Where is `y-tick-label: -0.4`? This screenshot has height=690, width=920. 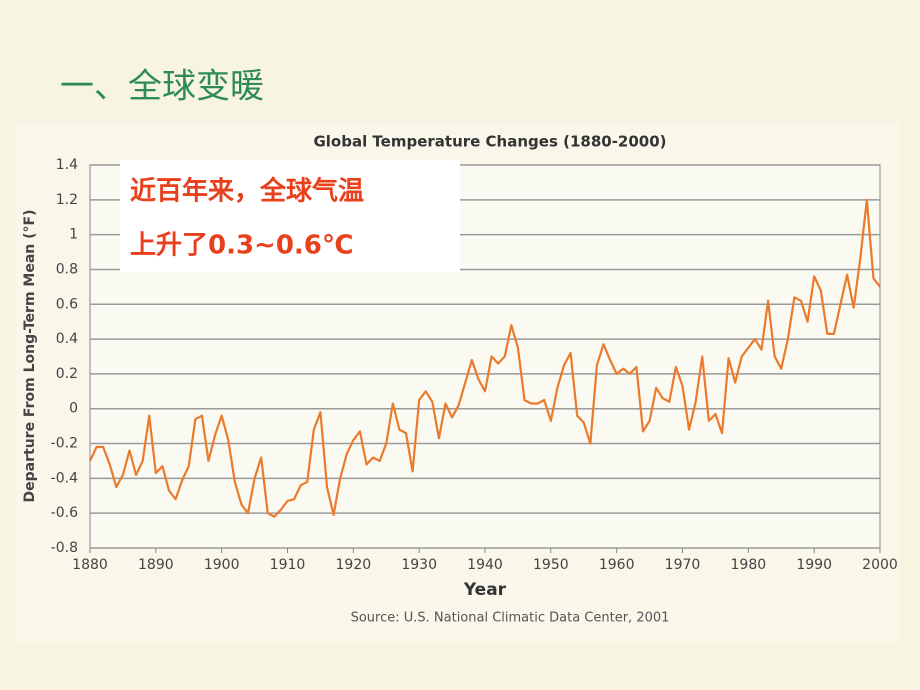
y-tick-label: -0.4 is located at coordinates (64, 478).